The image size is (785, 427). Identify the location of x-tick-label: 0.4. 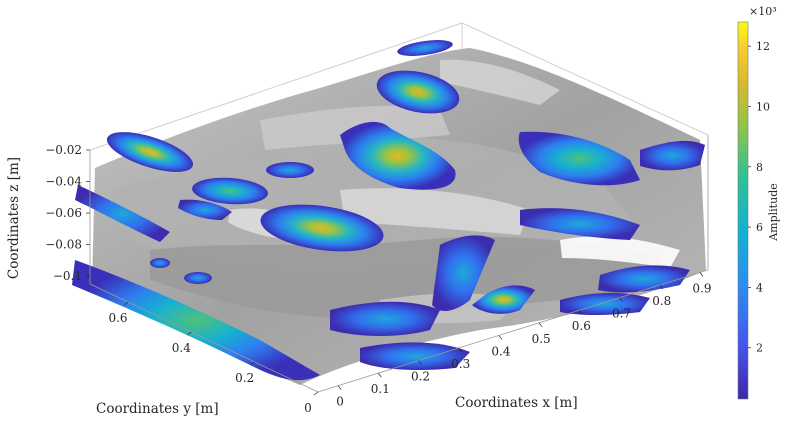
(500, 351).